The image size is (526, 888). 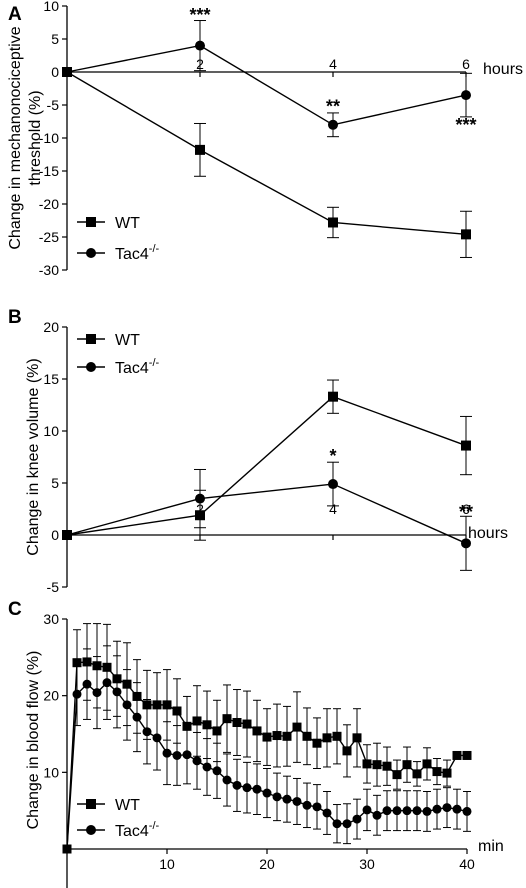 What do you see at coordinates (51, 696) in the screenshot?
I see `y-tick-label: 20` at bounding box center [51, 696].